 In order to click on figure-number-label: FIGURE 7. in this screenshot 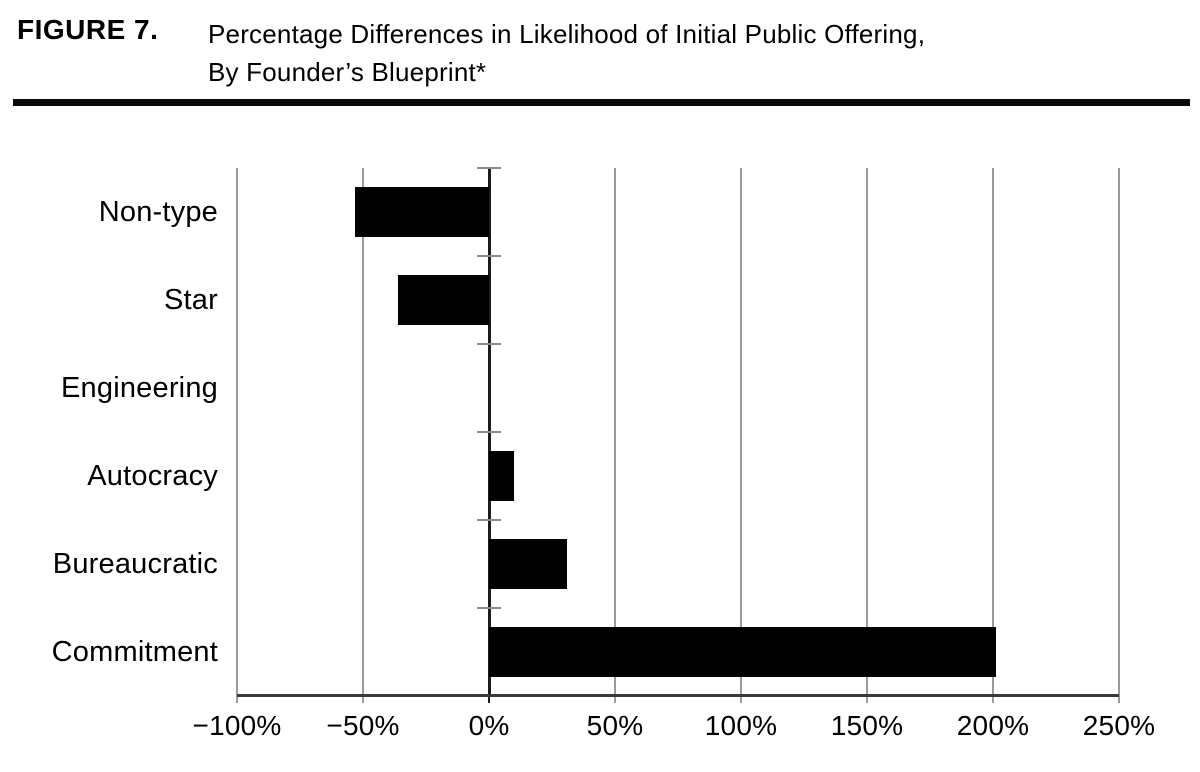, I will do `click(88, 29)`.